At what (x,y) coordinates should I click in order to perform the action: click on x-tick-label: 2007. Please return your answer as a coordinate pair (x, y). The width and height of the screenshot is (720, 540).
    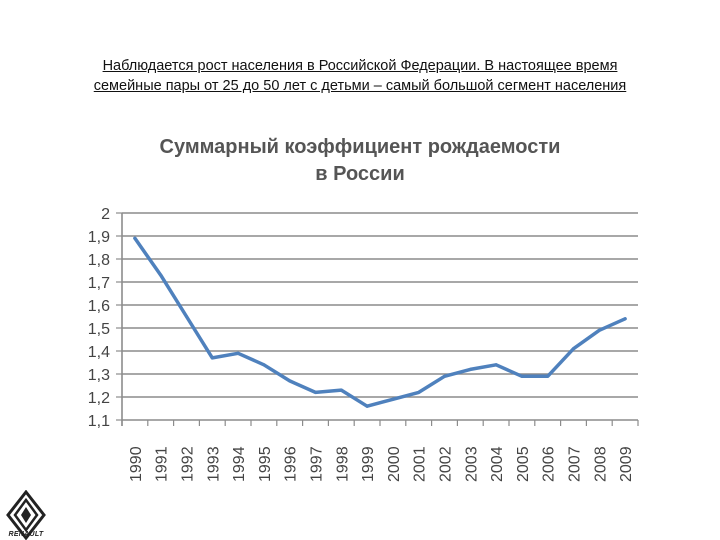
    Looking at the image, I should click on (575, 464).